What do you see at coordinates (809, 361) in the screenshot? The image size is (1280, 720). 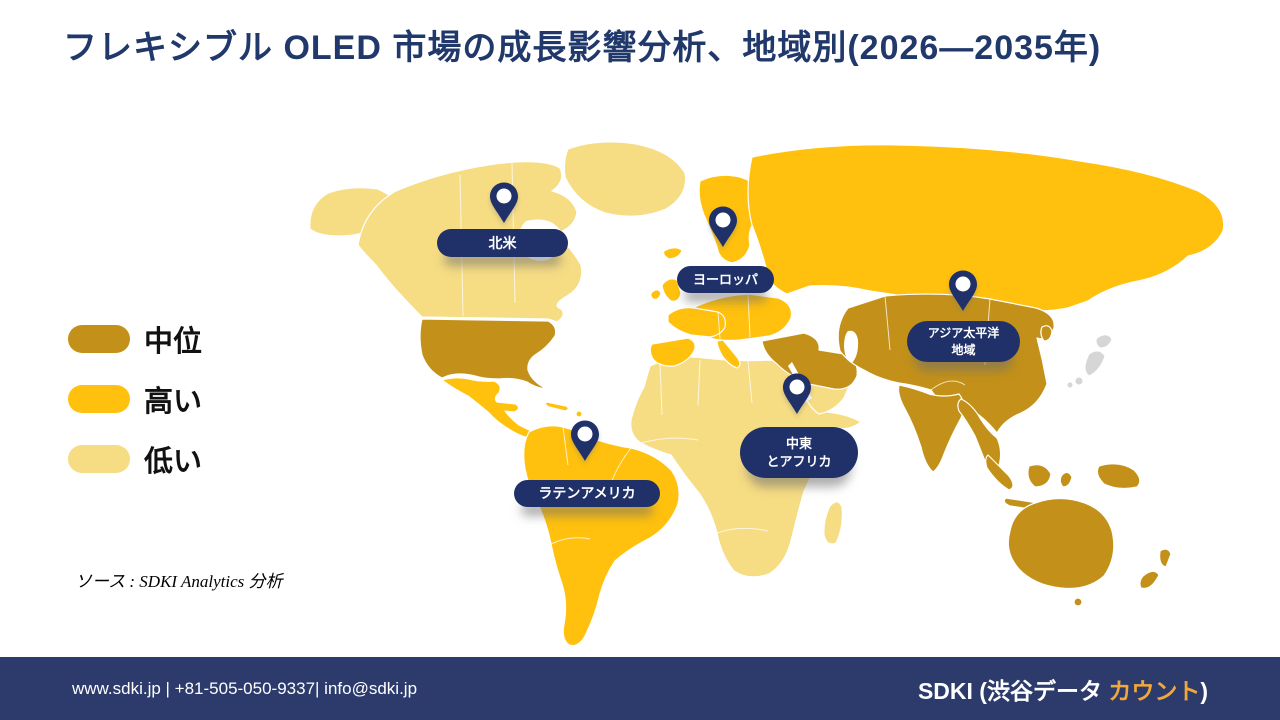 I see `map-region-turkey-iran` at bounding box center [809, 361].